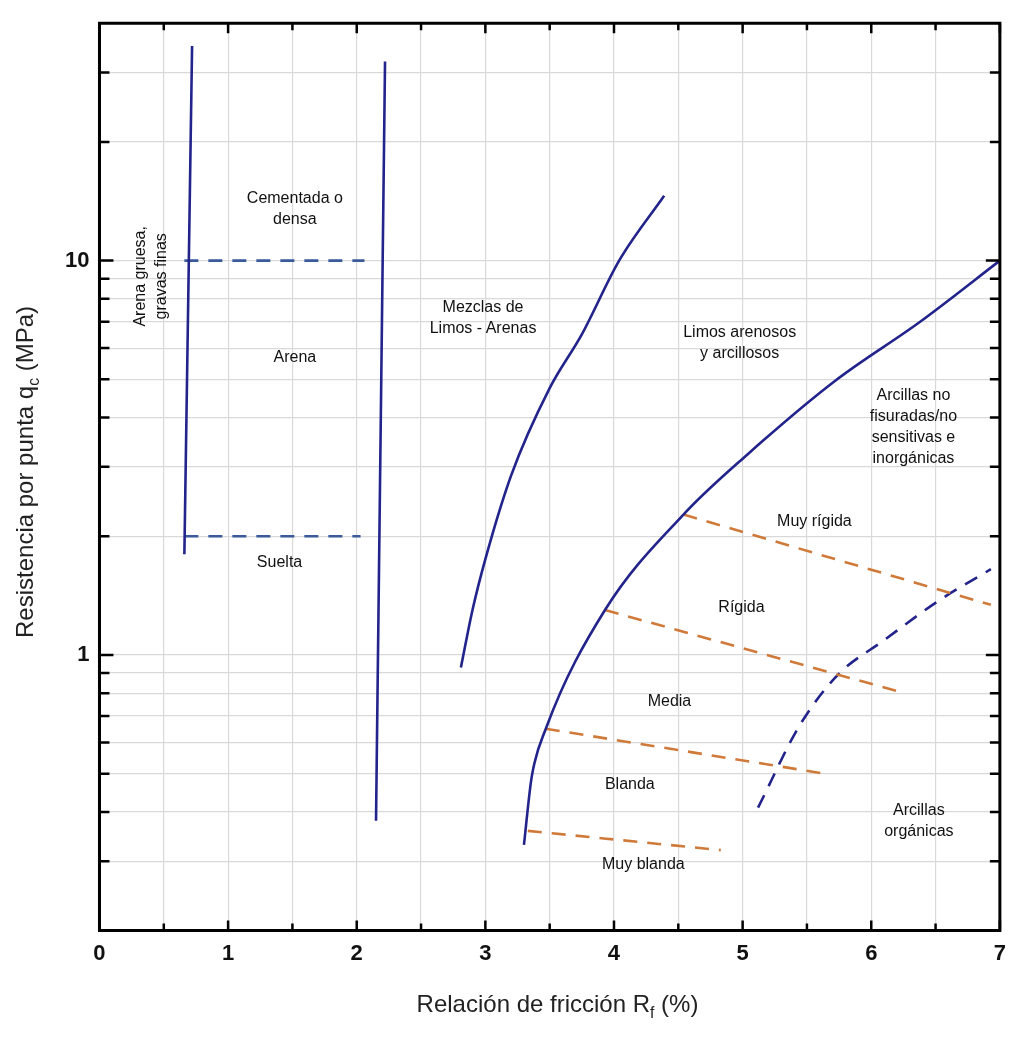 The height and width of the screenshot is (1042, 1016). What do you see at coordinates (356, 952) in the screenshot?
I see `x-tick-label: 2` at bounding box center [356, 952].